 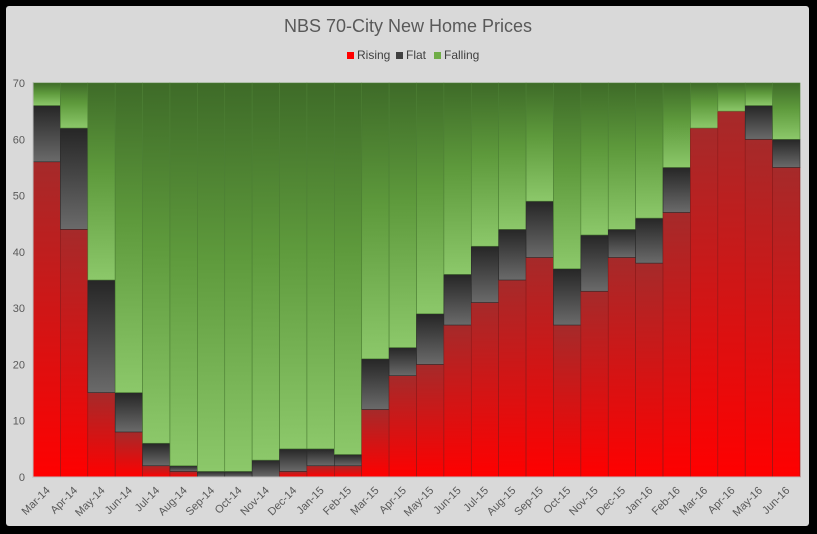 What do you see at coordinates (529, 502) in the screenshot?
I see `x-tick-label: Sep-15` at bounding box center [529, 502].